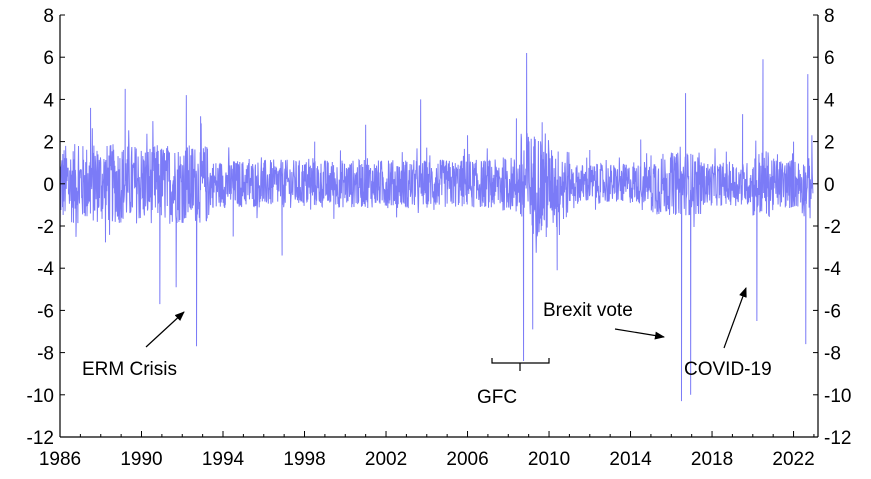  What do you see at coordinates (712, 459) in the screenshot?
I see `x-tick-label: 2018` at bounding box center [712, 459].